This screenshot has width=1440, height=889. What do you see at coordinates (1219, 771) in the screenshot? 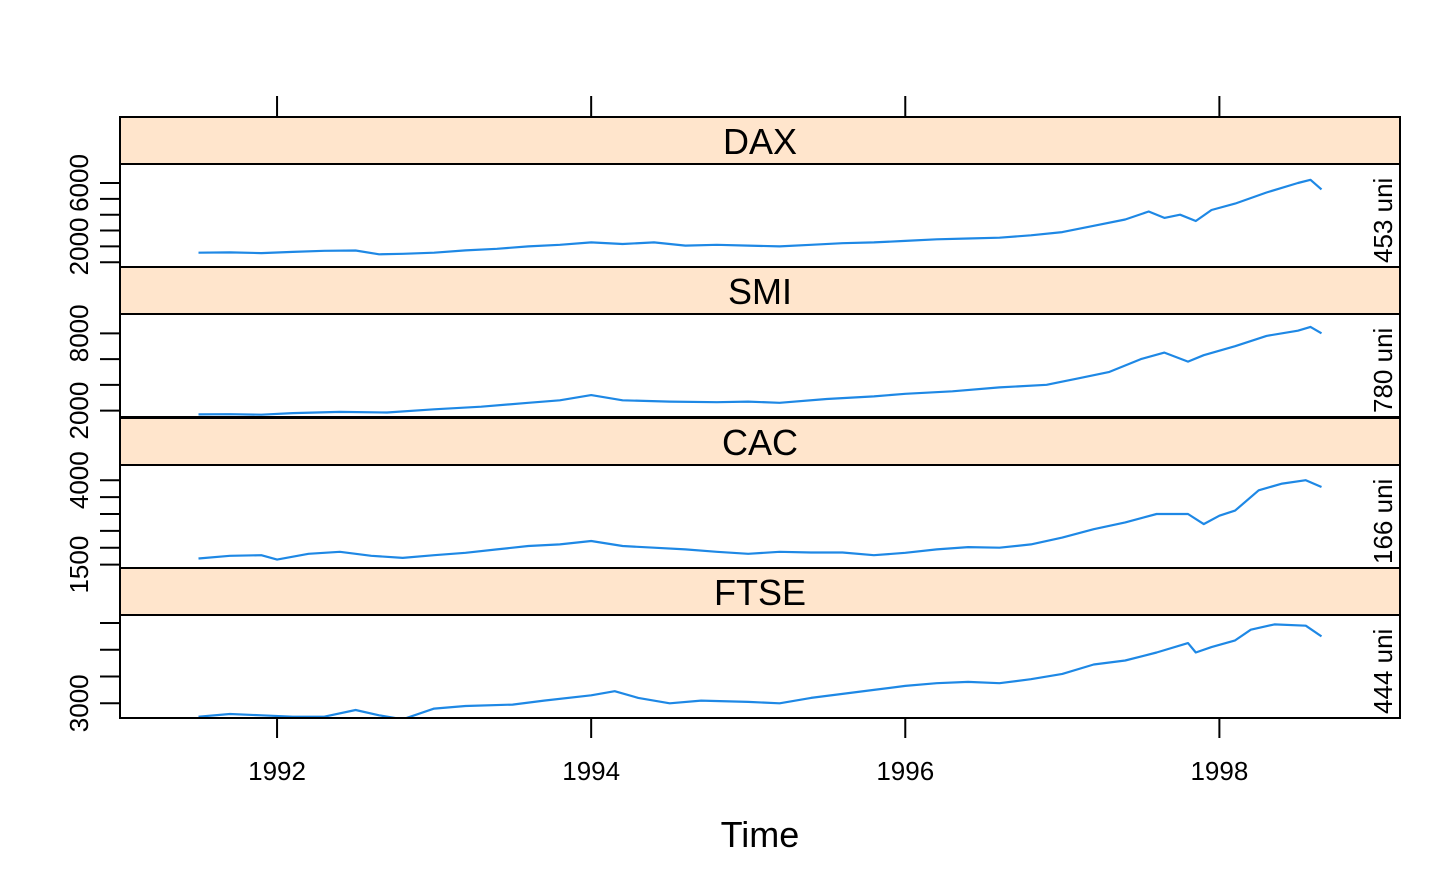
I see `x-tick-label: 1998` at bounding box center [1219, 771].